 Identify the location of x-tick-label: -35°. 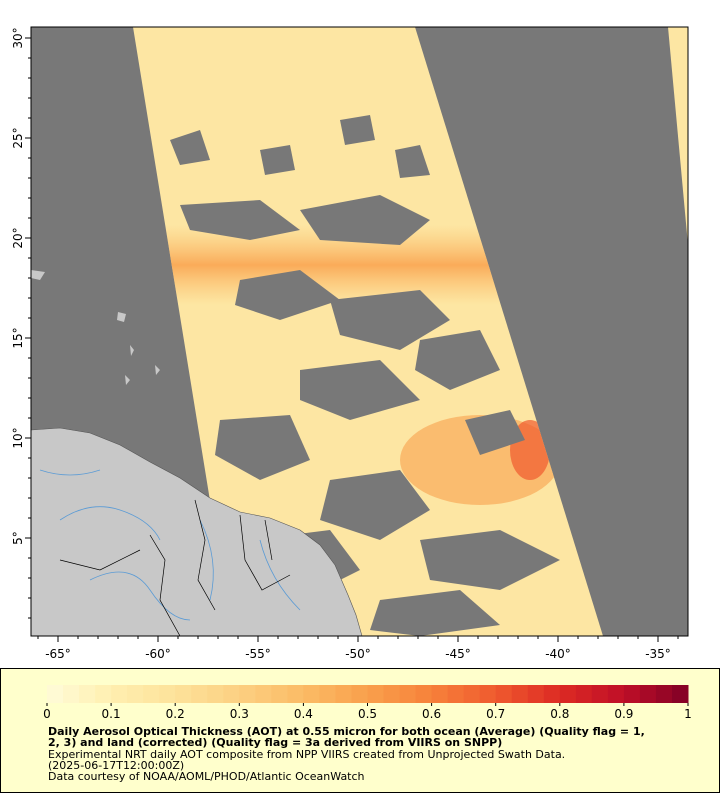
(658, 654).